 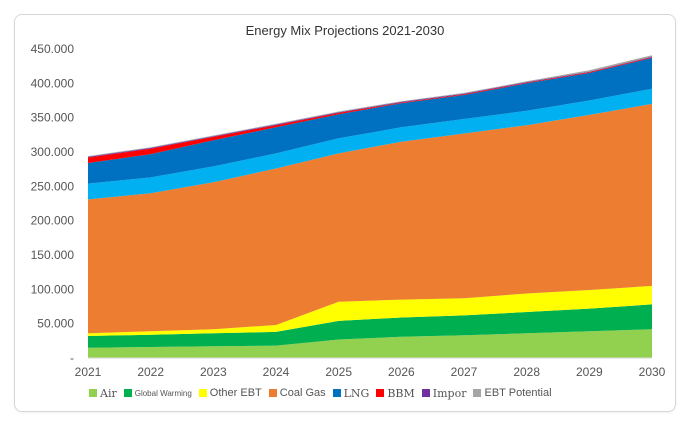 I want to click on legend-label: Air, so click(x=108, y=393).